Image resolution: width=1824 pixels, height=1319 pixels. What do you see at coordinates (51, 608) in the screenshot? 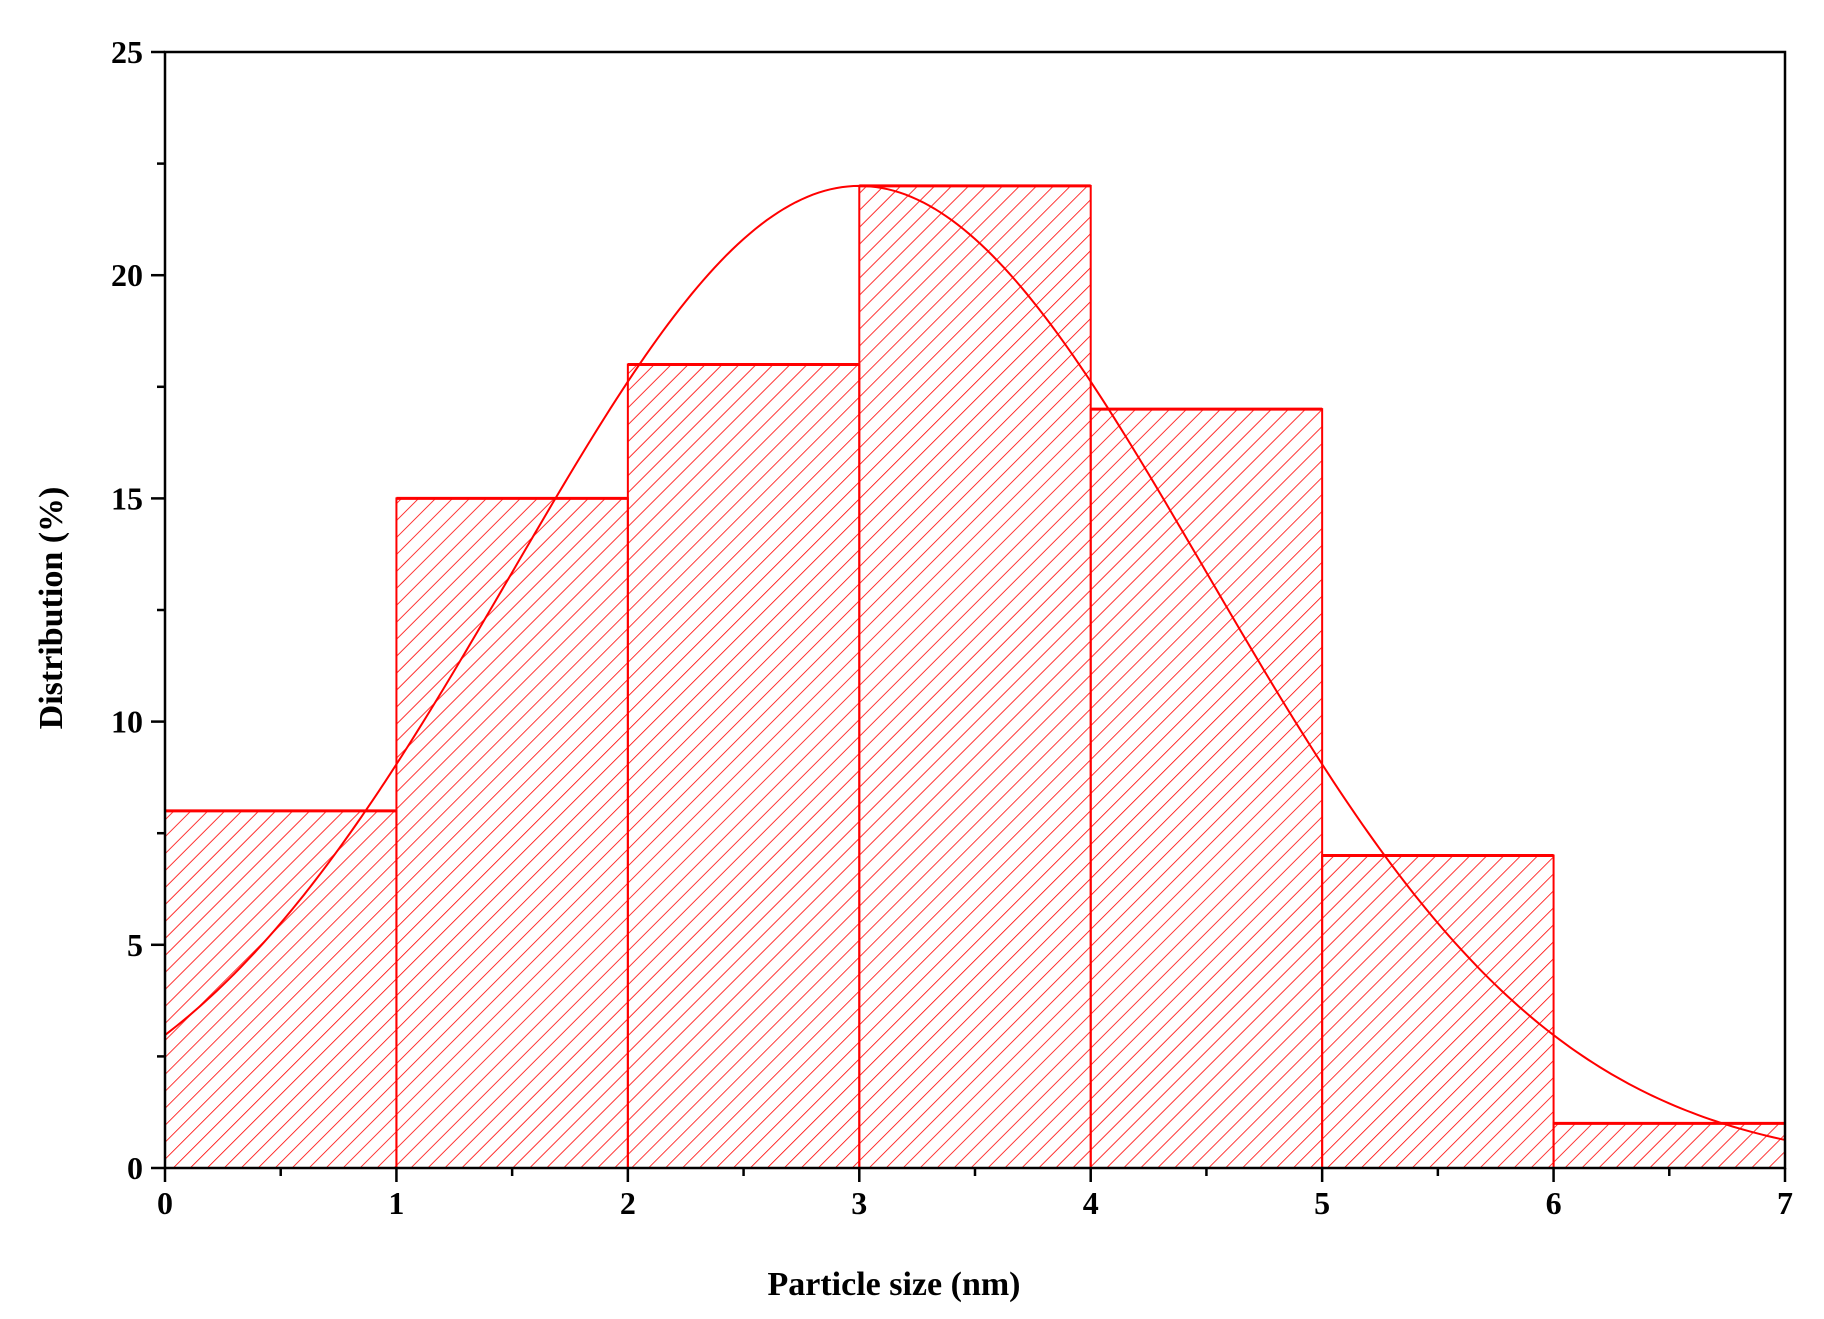
I see `y-axis-title: Distribution (%)` at bounding box center [51, 608].